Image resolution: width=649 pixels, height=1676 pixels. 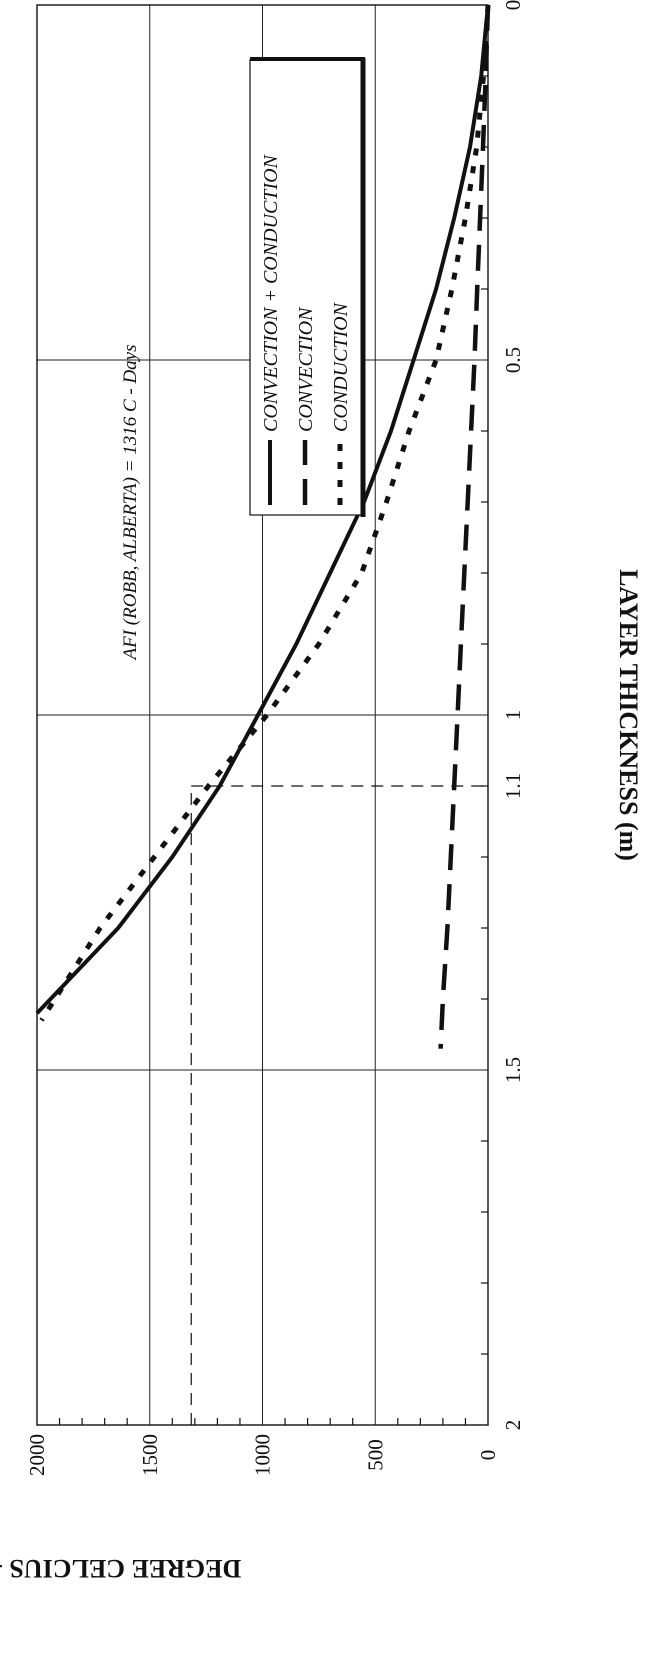 I want to click on x-tick-label: 1.5, so click(x=513, y=1070).